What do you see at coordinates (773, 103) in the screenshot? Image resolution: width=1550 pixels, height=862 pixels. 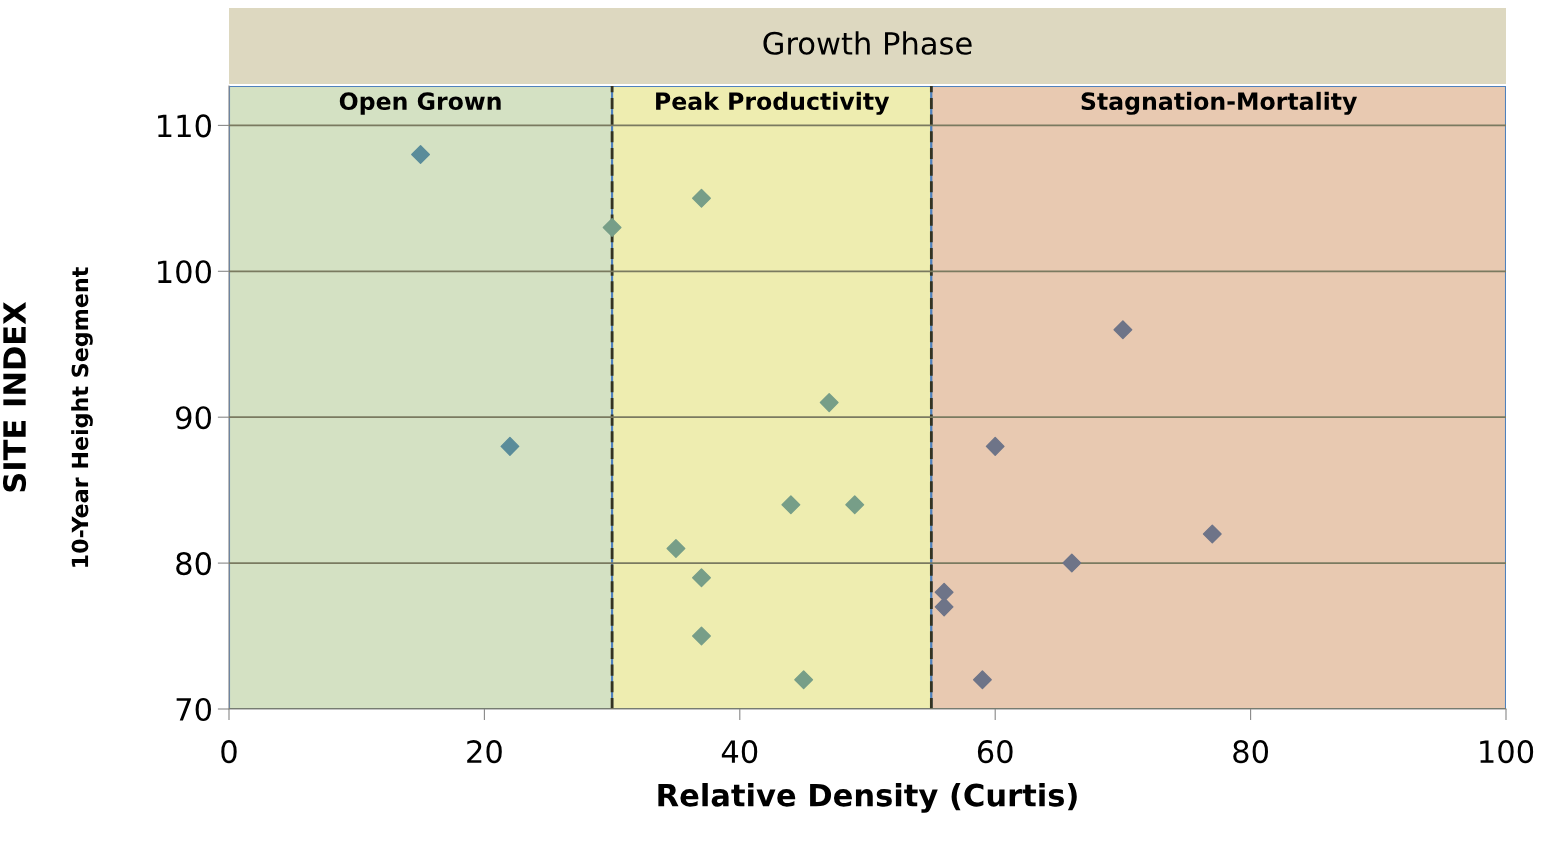 I see `band-label: Peak Productivity` at bounding box center [773, 103].